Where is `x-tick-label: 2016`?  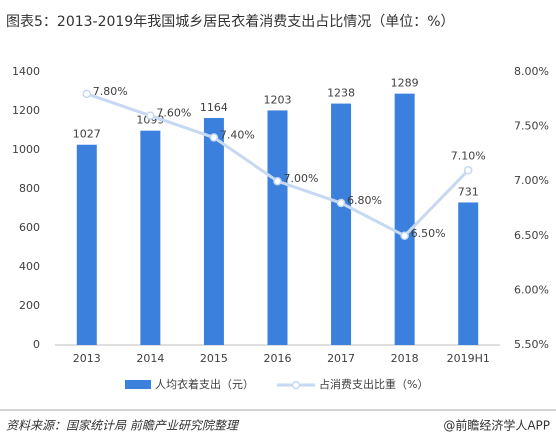 x-tick-label: 2016 is located at coordinates (278, 358).